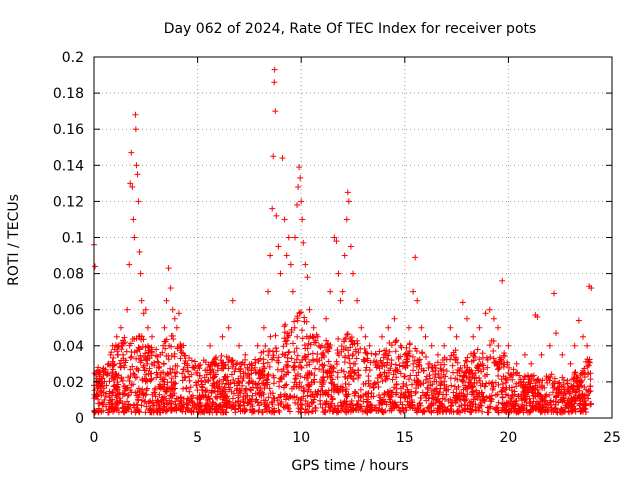  I want to click on y-tick-label: 0.02, so click(68, 383).